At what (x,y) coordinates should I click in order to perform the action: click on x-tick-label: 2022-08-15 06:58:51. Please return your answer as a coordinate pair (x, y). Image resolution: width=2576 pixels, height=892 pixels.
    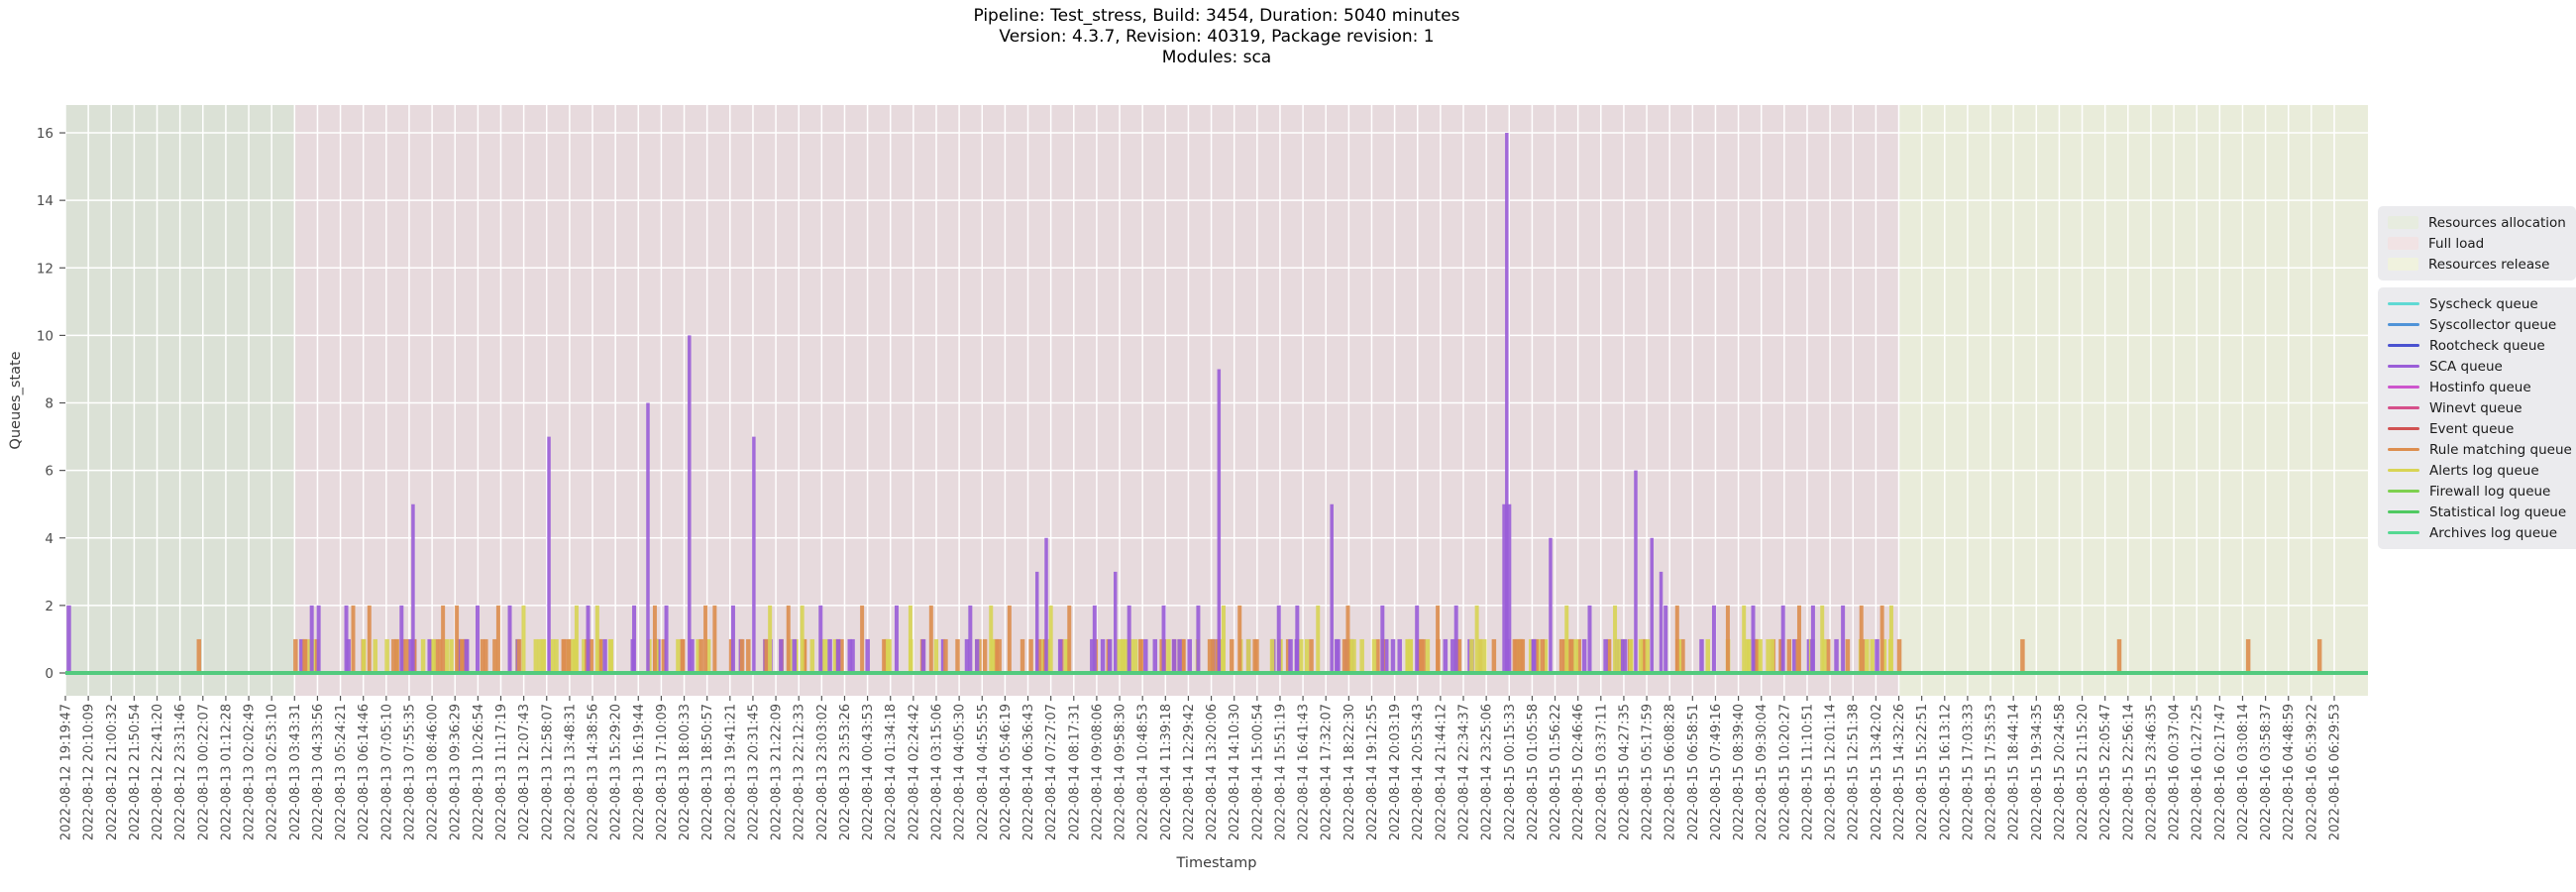
    Looking at the image, I should click on (1693, 772).